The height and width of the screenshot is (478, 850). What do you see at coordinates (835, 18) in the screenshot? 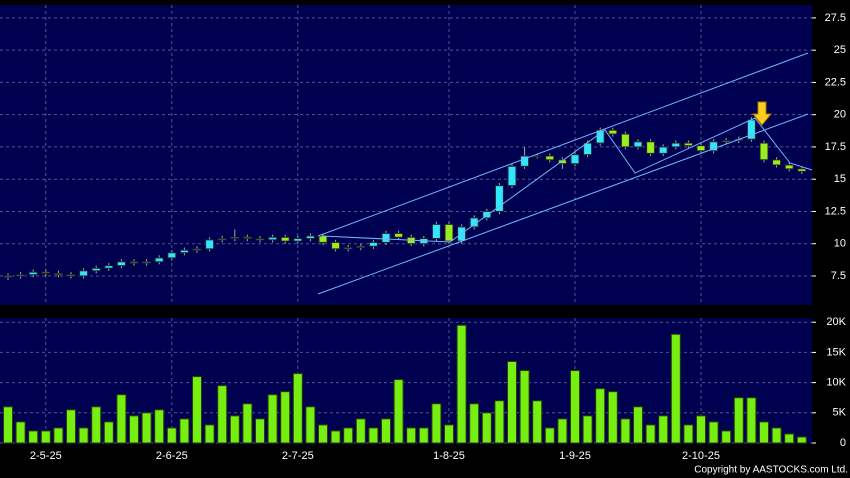
I see `y-tick-label: 27.5` at bounding box center [835, 18].